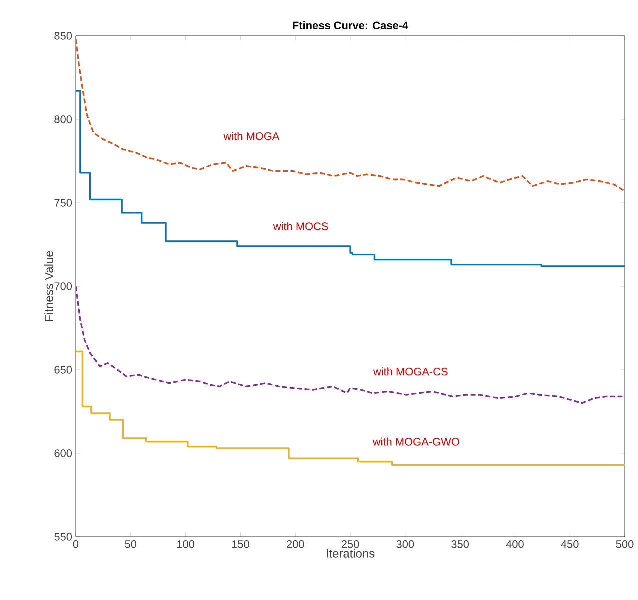  Describe the element at coordinates (241, 544) in the screenshot. I see `x-tick-label: 150` at that location.